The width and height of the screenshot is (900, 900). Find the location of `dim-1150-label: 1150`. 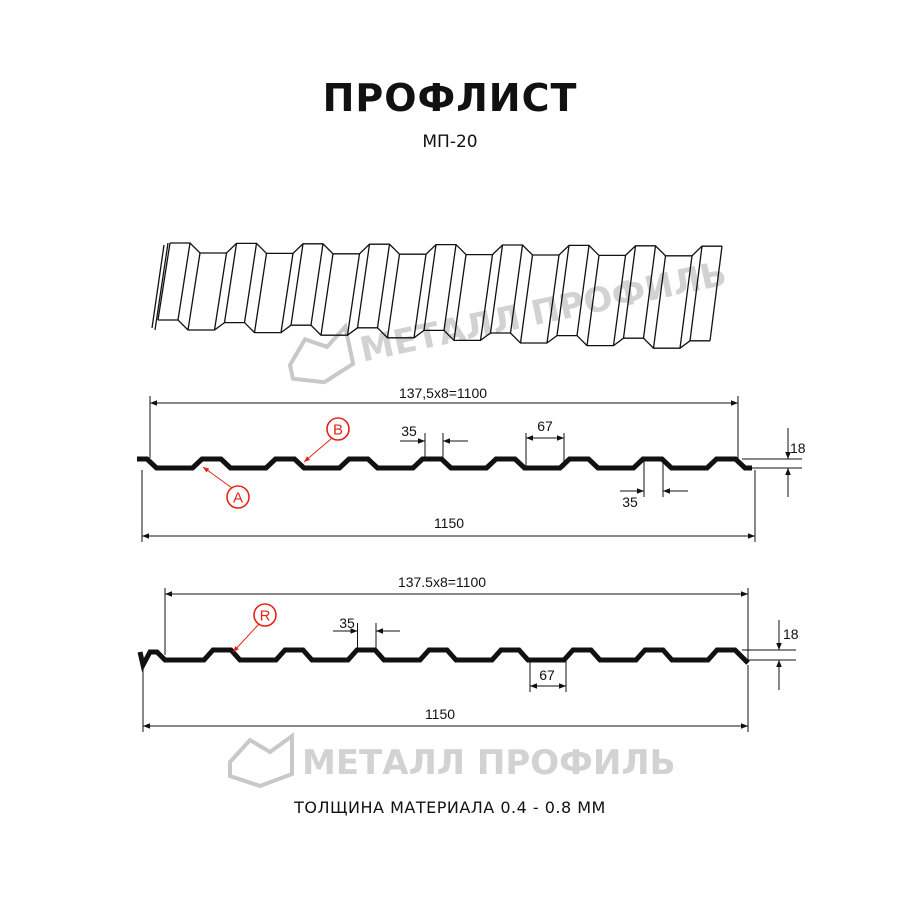

dim-1150-label: 1150 is located at coordinates (449, 523).